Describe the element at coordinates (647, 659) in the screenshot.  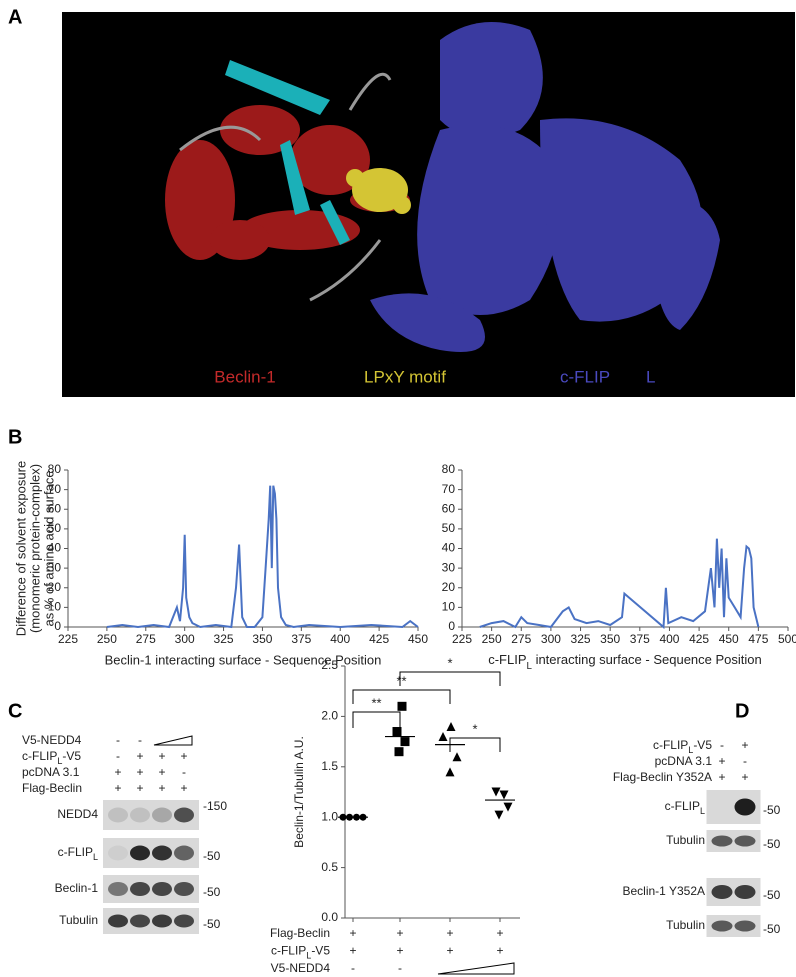
I see `x-axis-title-rest: interacting surface - Sequence Position` at that location.